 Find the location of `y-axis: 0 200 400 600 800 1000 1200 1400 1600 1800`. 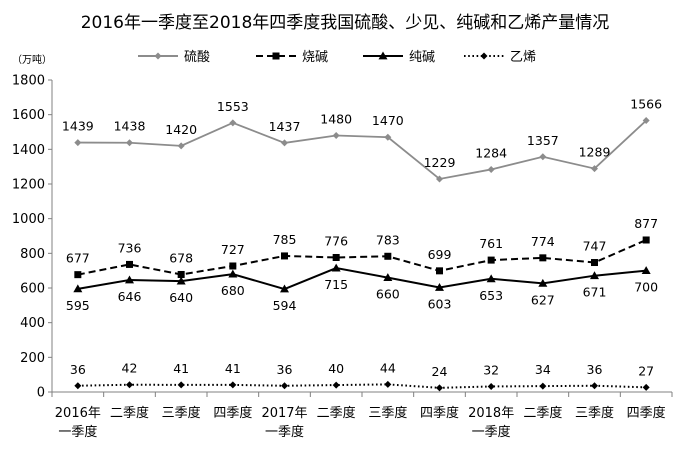

y-axis: 0 200 400 600 800 1000 1200 1400 1600 1800 is located at coordinates (32, 237).